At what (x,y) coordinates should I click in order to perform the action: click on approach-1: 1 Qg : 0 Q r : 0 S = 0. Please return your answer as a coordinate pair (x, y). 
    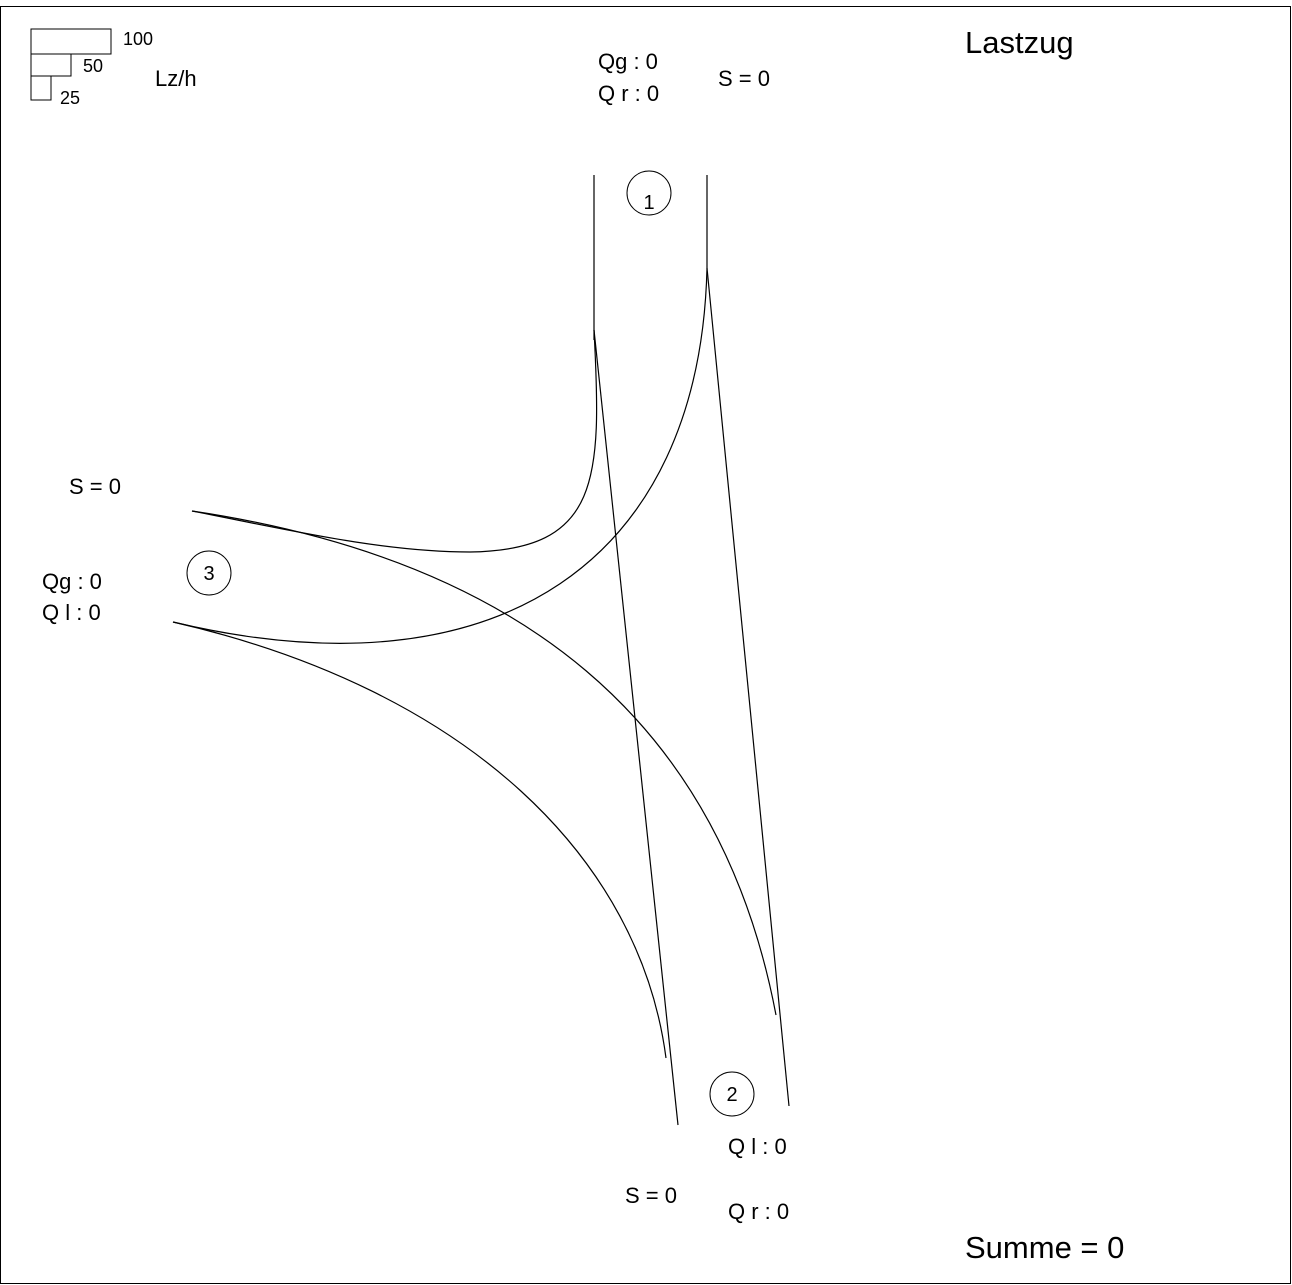
    Looking at the image, I should click on (684, 132).